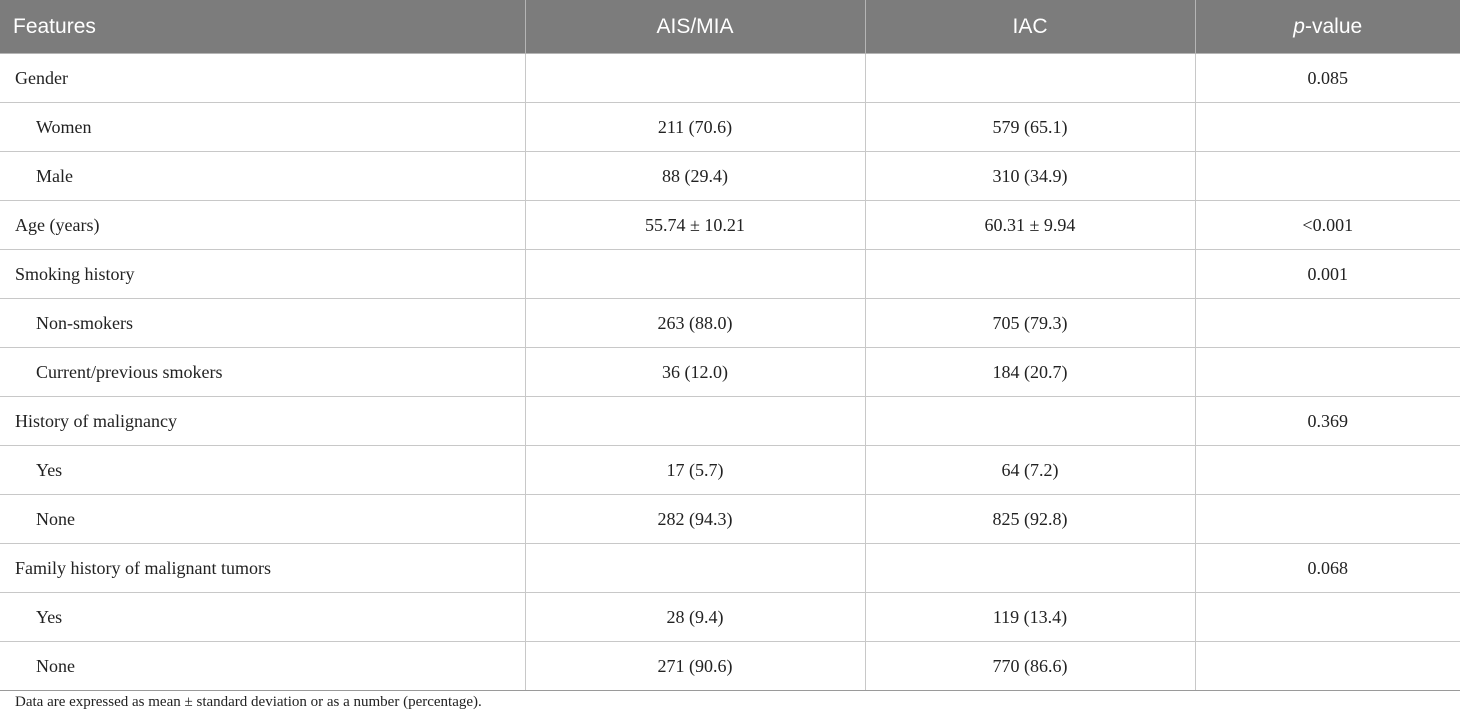 The height and width of the screenshot is (718, 1460). What do you see at coordinates (1327, 274) in the screenshot?
I see `cell-p-value: 0.001` at bounding box center [1327, 274].